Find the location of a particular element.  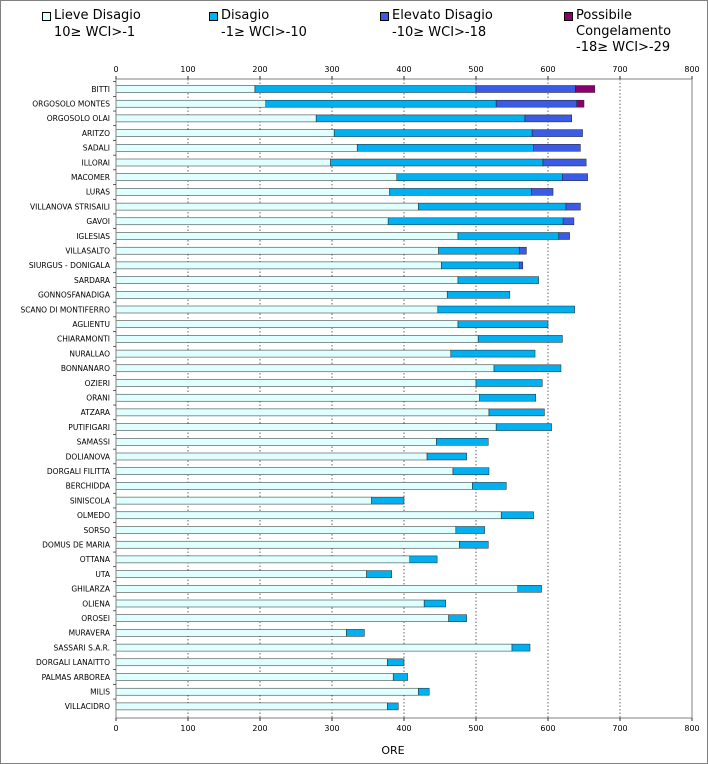

category-label: SINISCOLA is located at coordinates (90, 500).